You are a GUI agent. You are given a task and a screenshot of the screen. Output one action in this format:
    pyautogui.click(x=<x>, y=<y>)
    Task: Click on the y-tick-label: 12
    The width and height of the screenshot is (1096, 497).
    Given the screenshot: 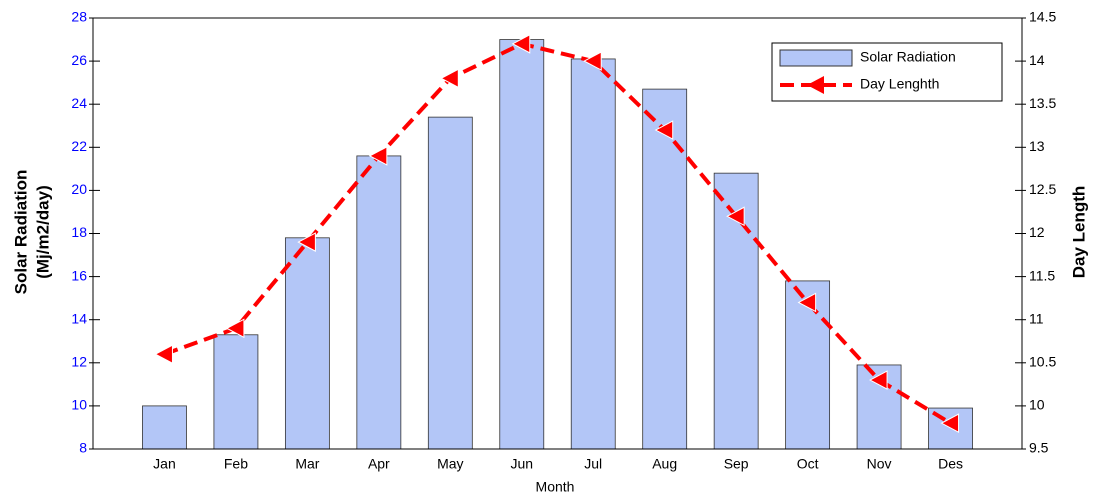 What is the action you would take?
    pyautogui.click(x=79, y=362)
    